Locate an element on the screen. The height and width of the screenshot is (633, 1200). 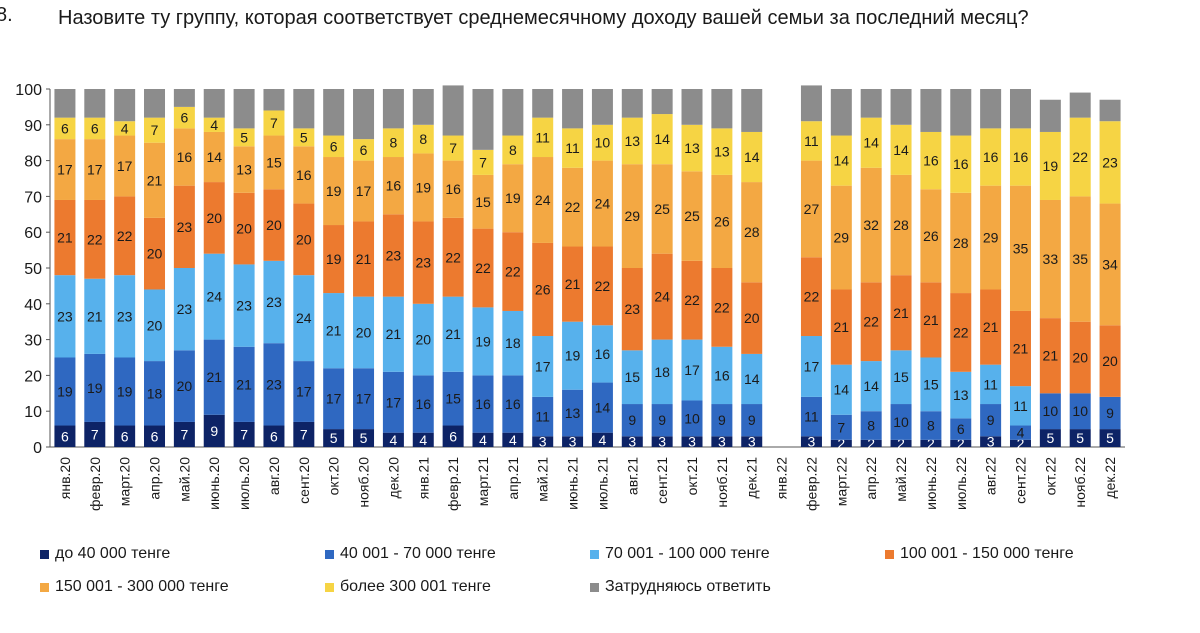
y-tick-label: 0 is located at coordinates (37, 448).